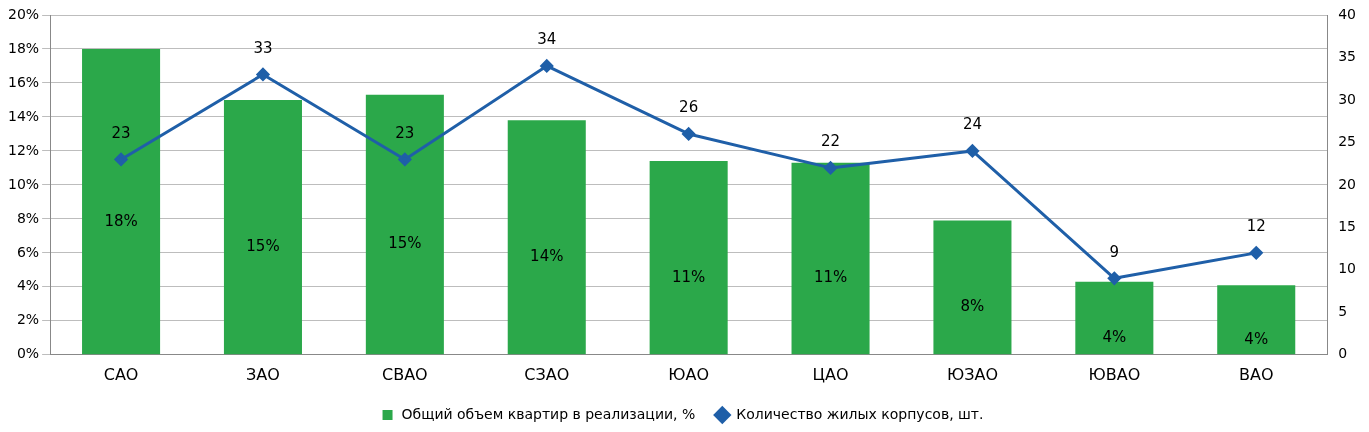 The image size is (1369, 432). I want to click on y2-tick-label: 5, so click(1343, 310).